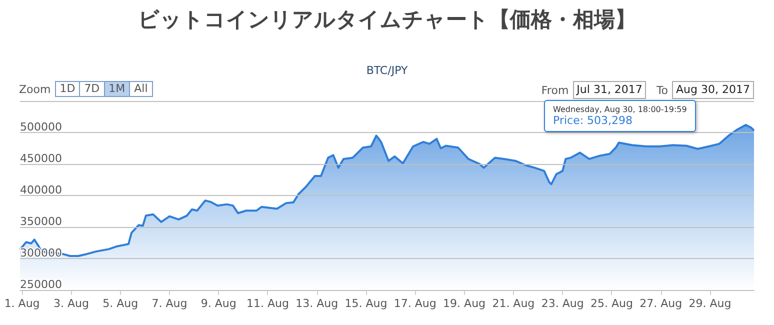 The height and width of the screenshot is (325, 774). What do you see at coordinates (35, 89) in the screenshot?
I see `text: Zoom` at bounding box center [35, 89].